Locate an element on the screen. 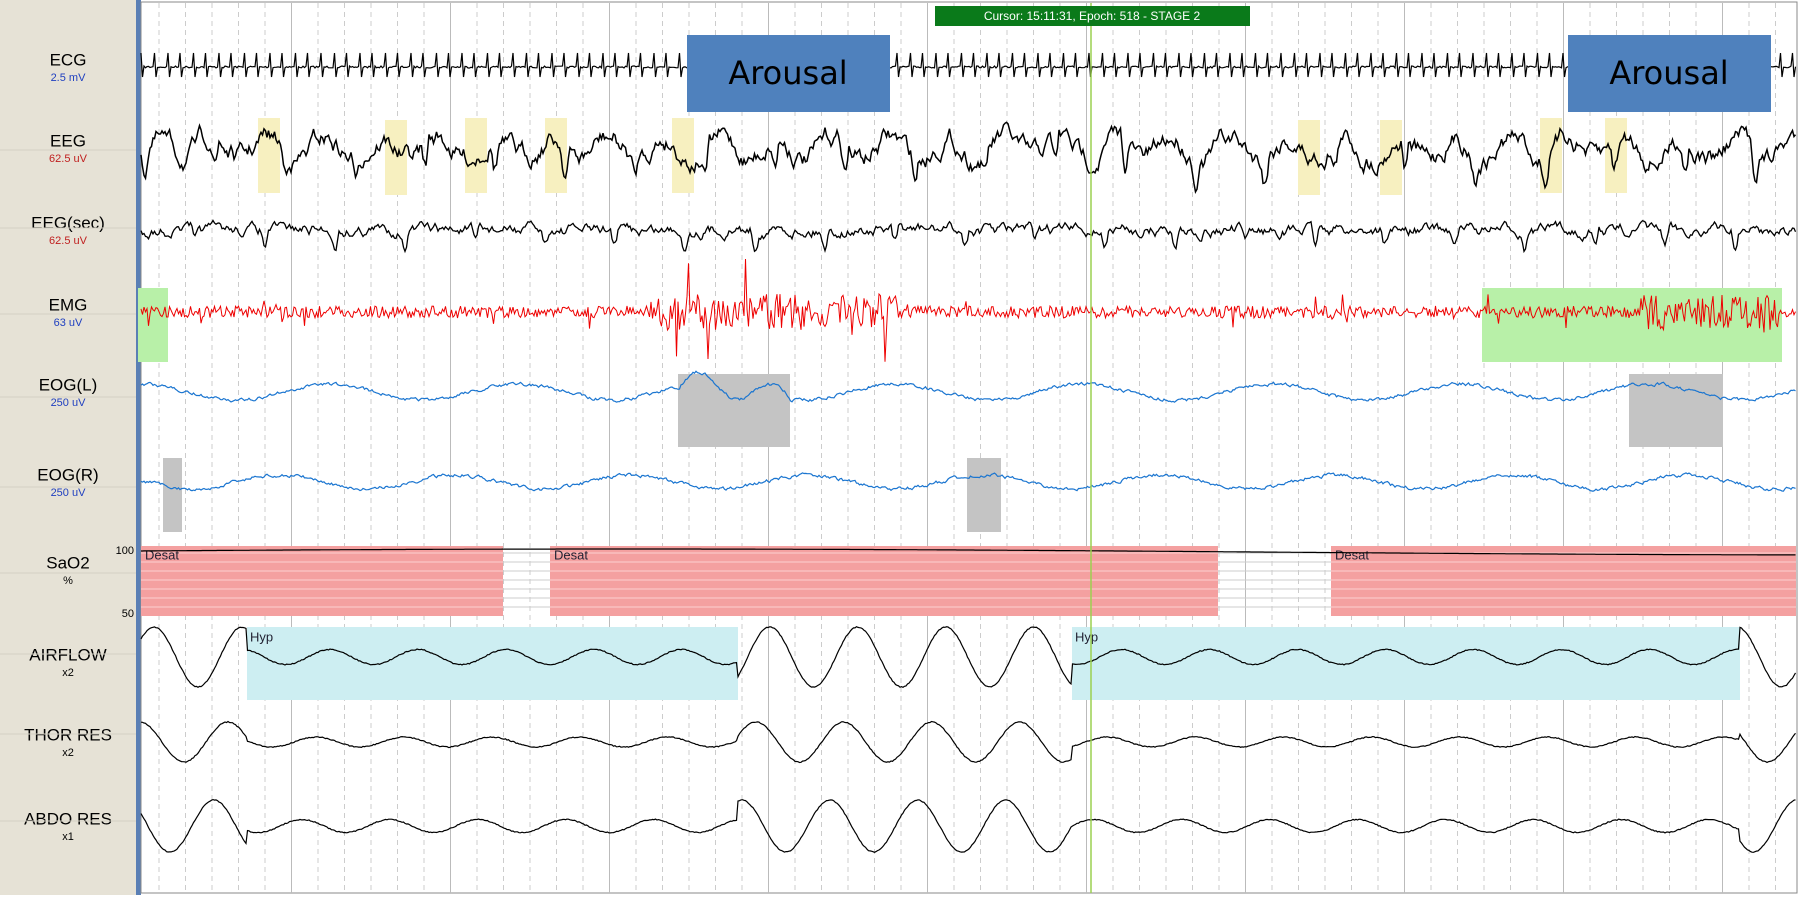 Image resolution: width=1801 pixels, height=900 pixels. sao2-trace is located at coordinates (968, 552).